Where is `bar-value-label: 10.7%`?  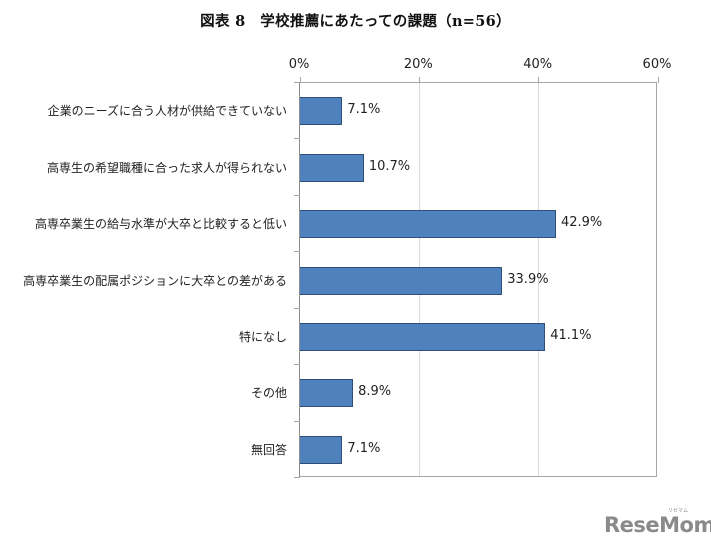 bar-value-label: 10.7% is located at coordinates (389, 166).